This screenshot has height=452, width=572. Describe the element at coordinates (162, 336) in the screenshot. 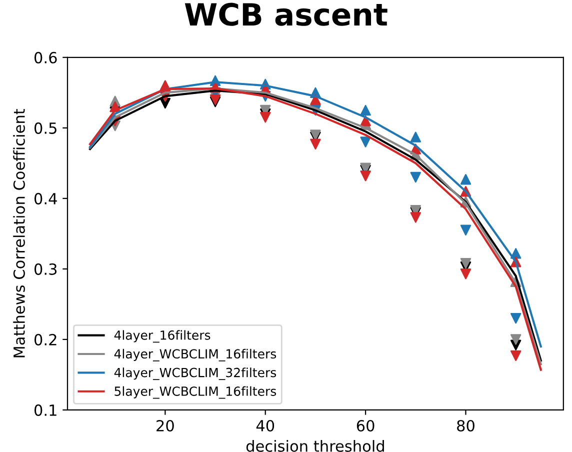

I see `legend-label: 4layer_16filters` at that location.